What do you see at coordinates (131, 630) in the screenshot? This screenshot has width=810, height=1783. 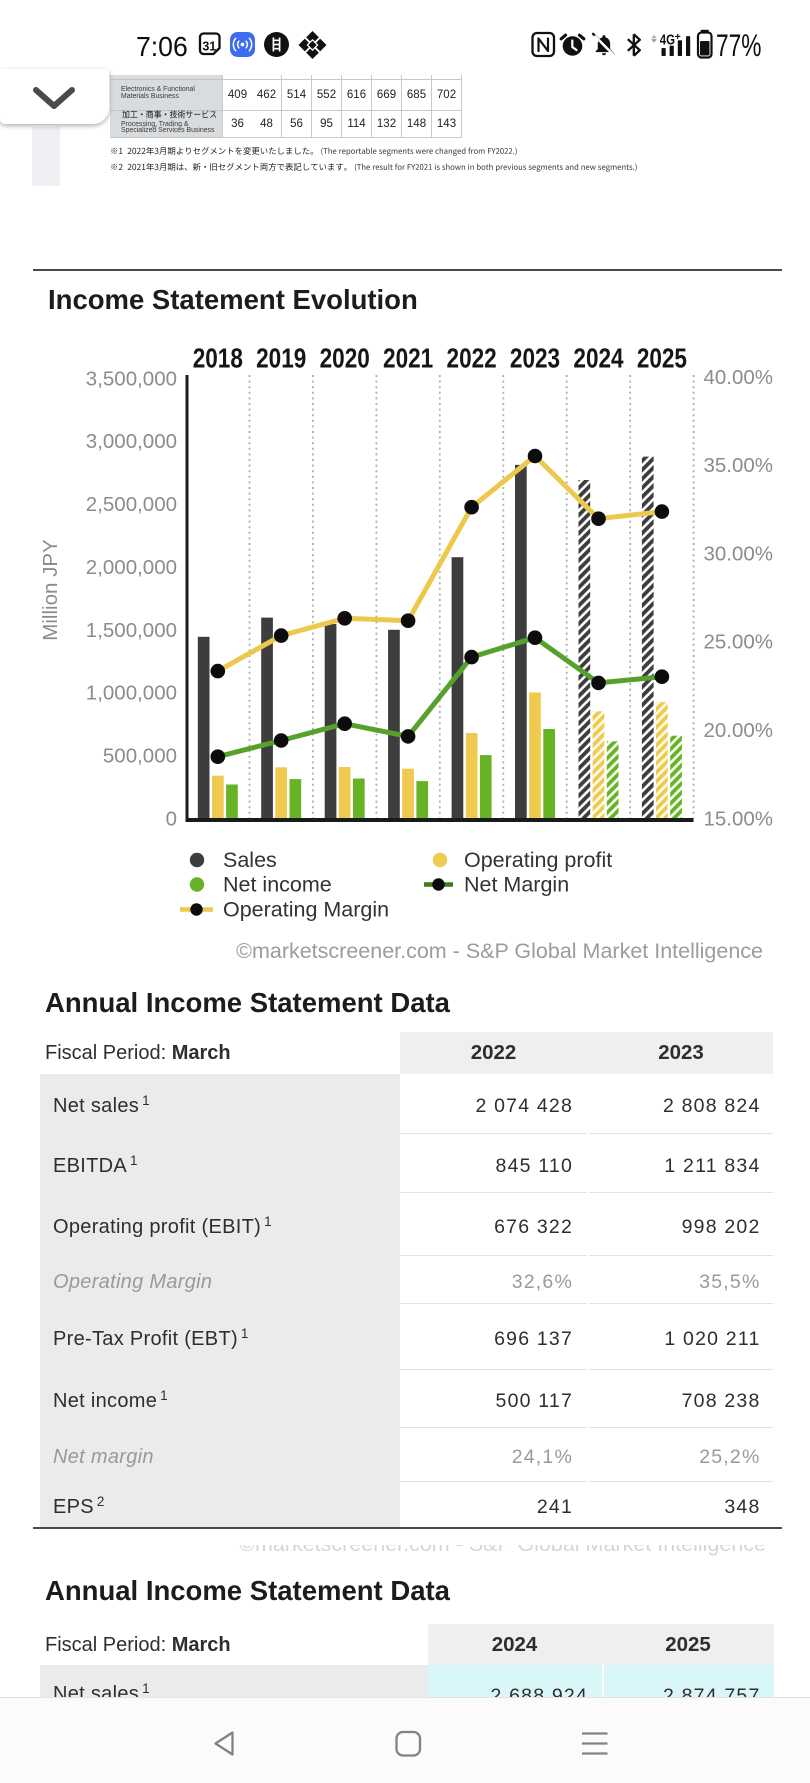 I see `svg-text: 1,500,000` at bounding box center [131, 630].